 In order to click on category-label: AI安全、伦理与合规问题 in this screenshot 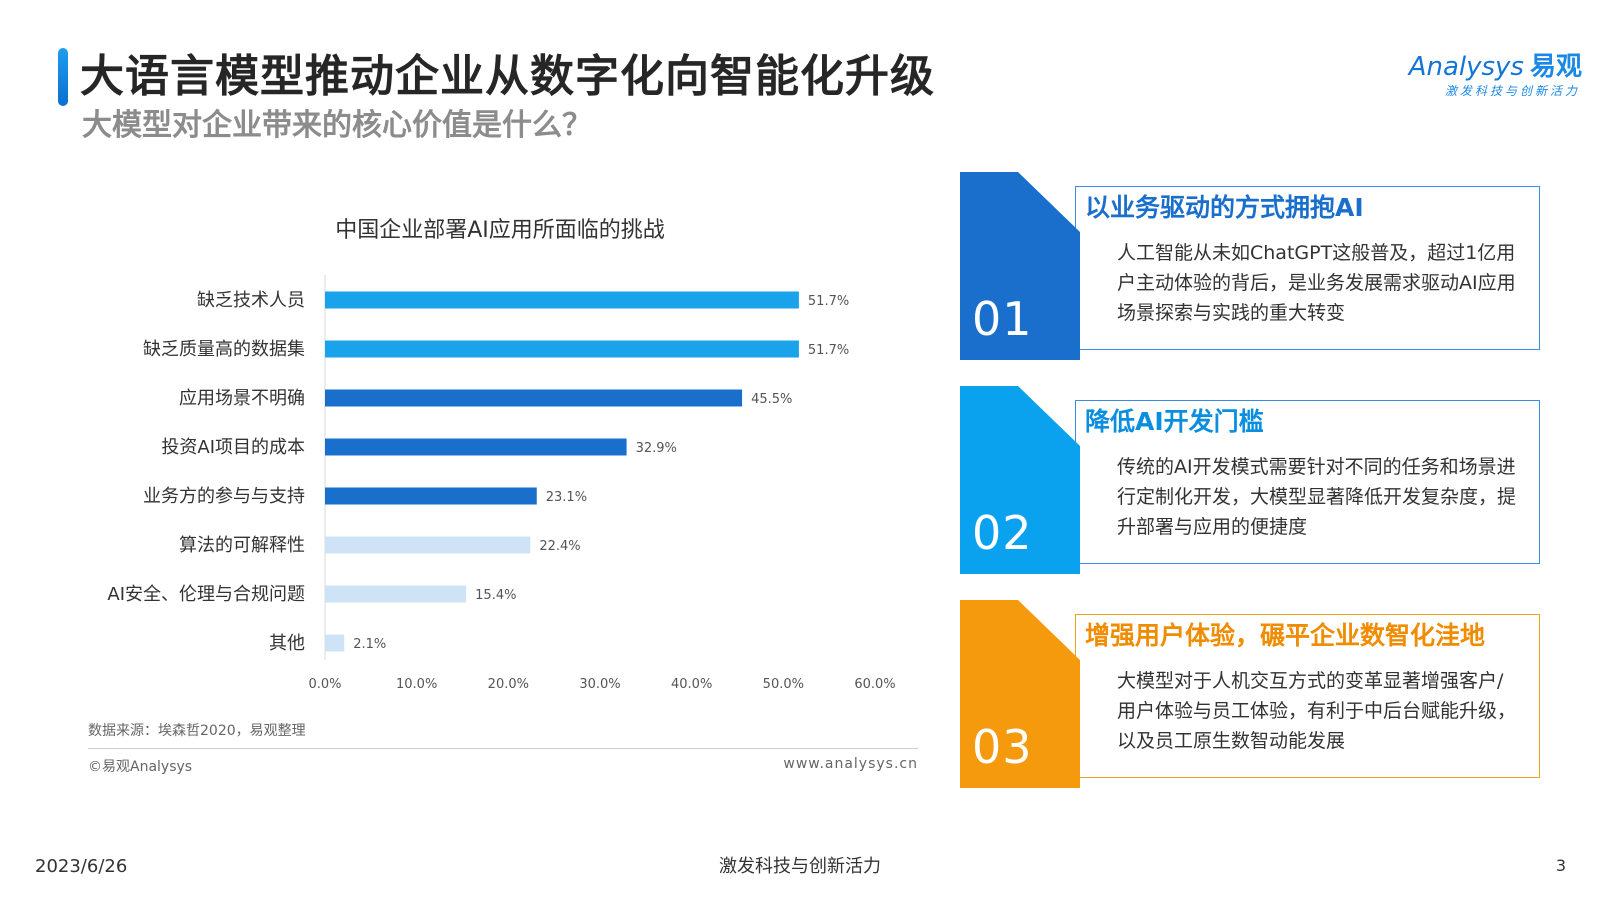, I will do `click(206, 594)`.